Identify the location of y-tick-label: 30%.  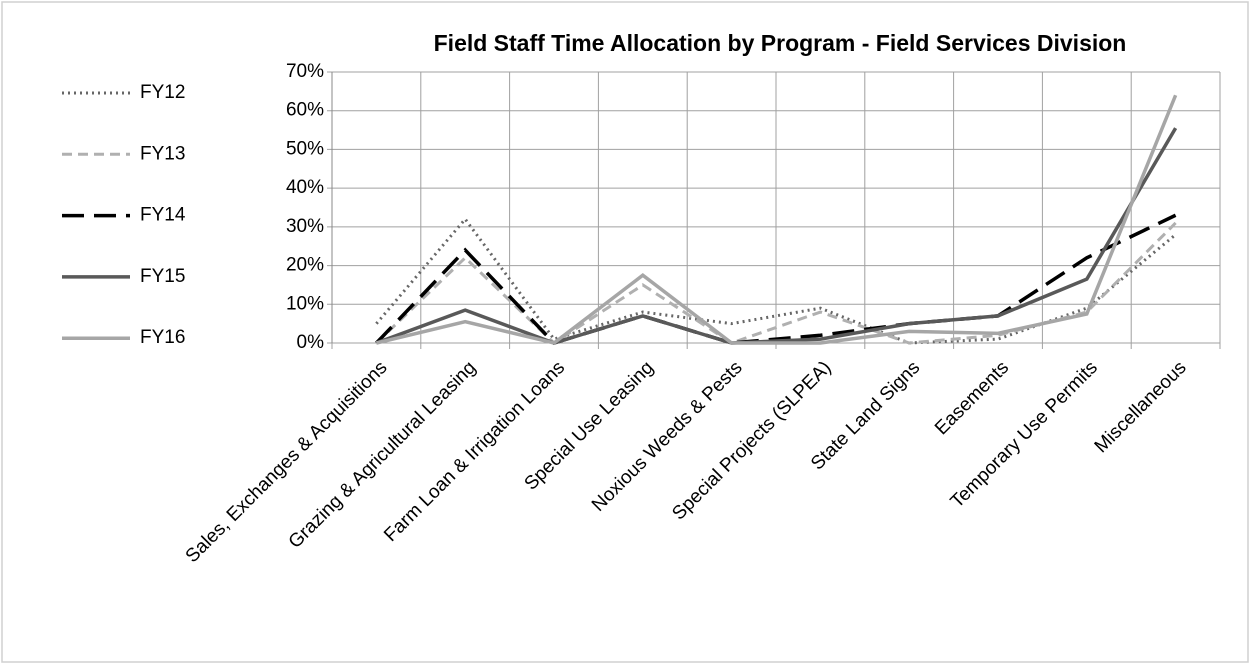
(305, 226).